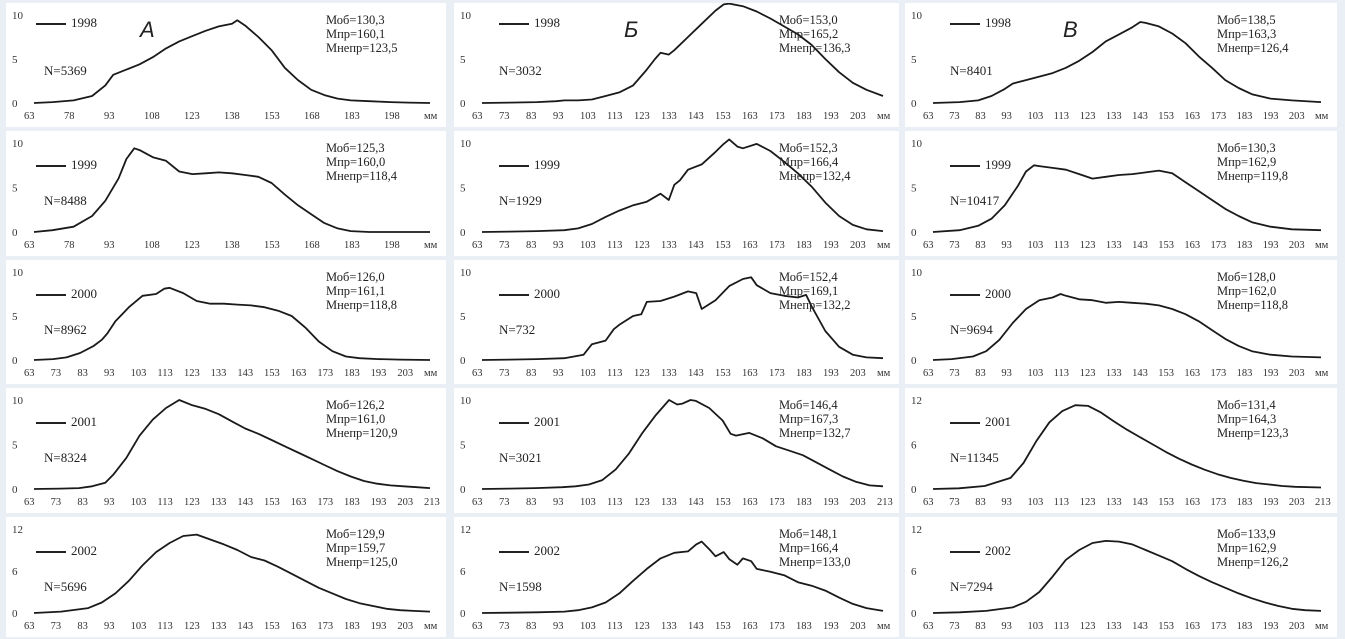  I want to click on x-tick-label: 173, so click(777, 116).